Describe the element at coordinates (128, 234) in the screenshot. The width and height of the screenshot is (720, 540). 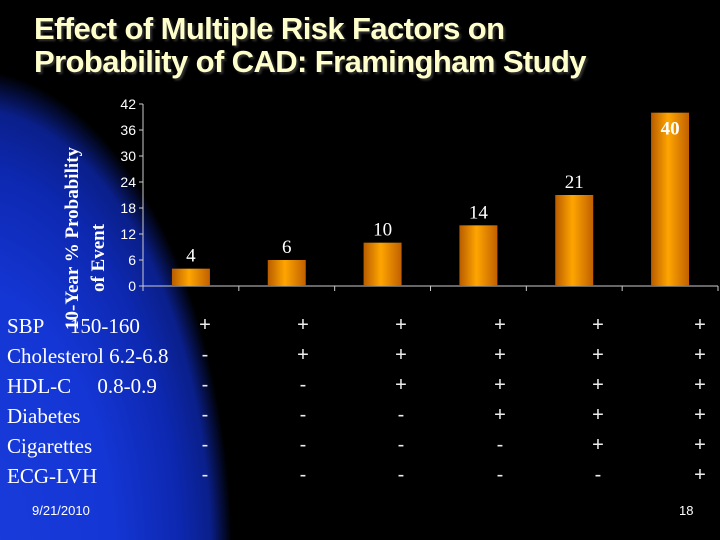
I see `y-tick-label: 12` at that location.